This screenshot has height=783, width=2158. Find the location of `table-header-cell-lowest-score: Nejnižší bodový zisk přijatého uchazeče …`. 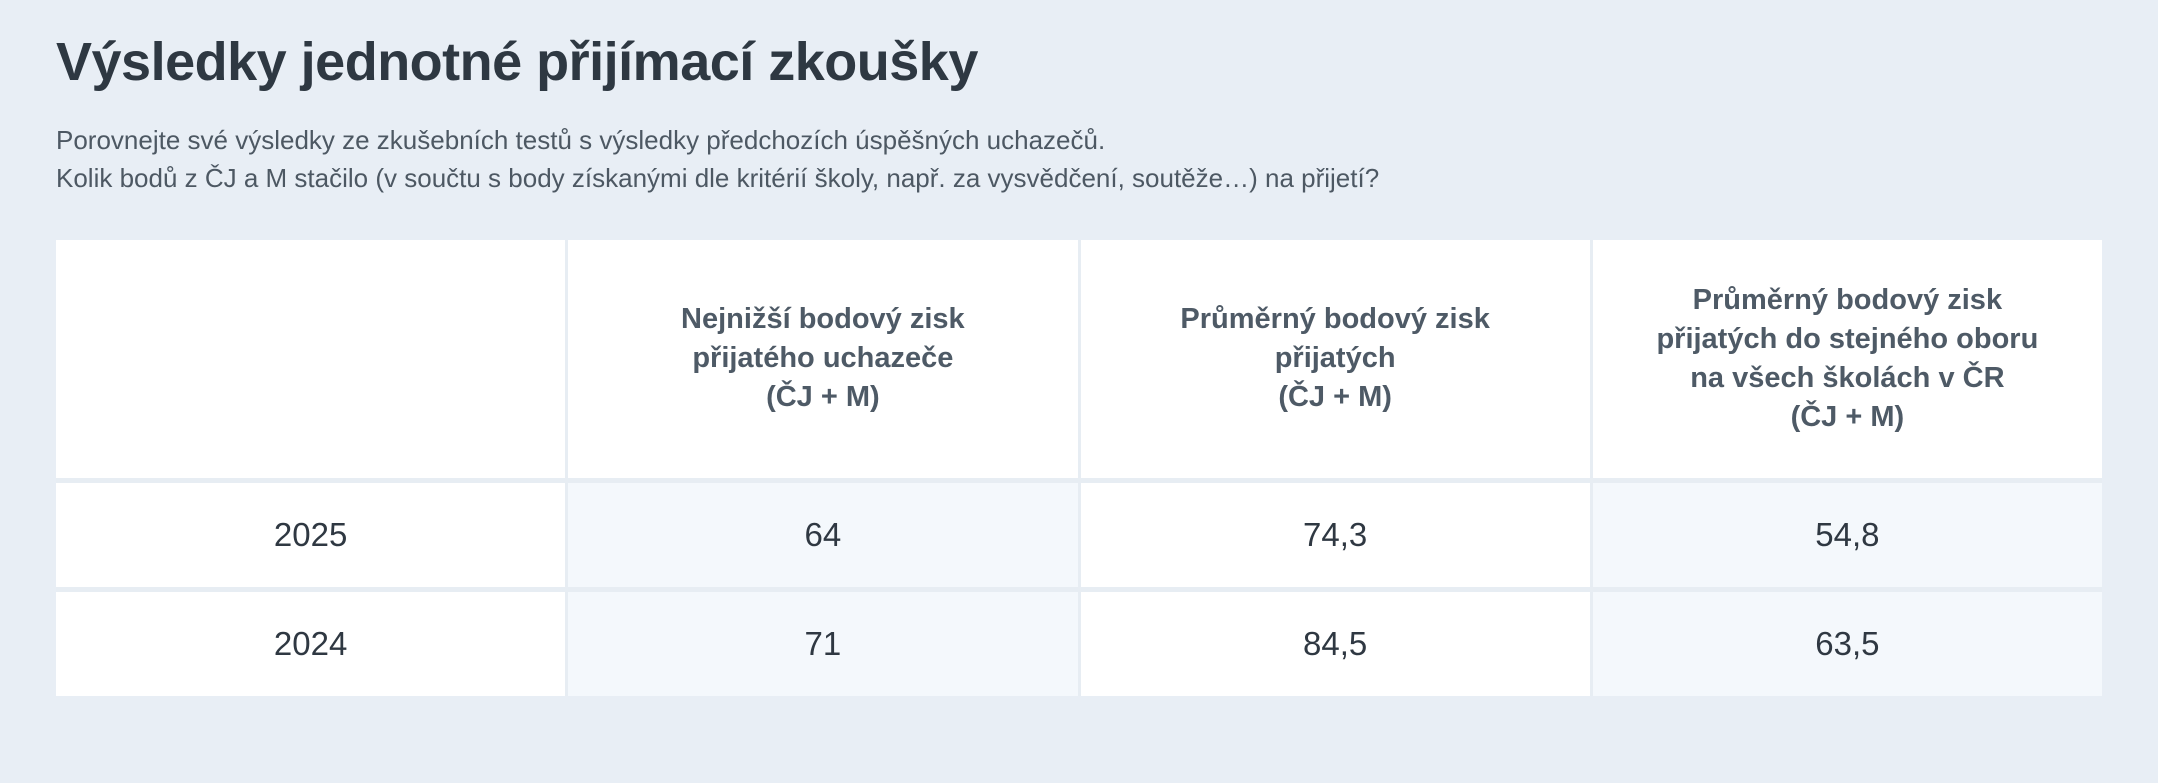

table-header-cell-lowest-score: Nejnižší bodový zisk přijatého uchazeče … is located at coordinates (823, 358).